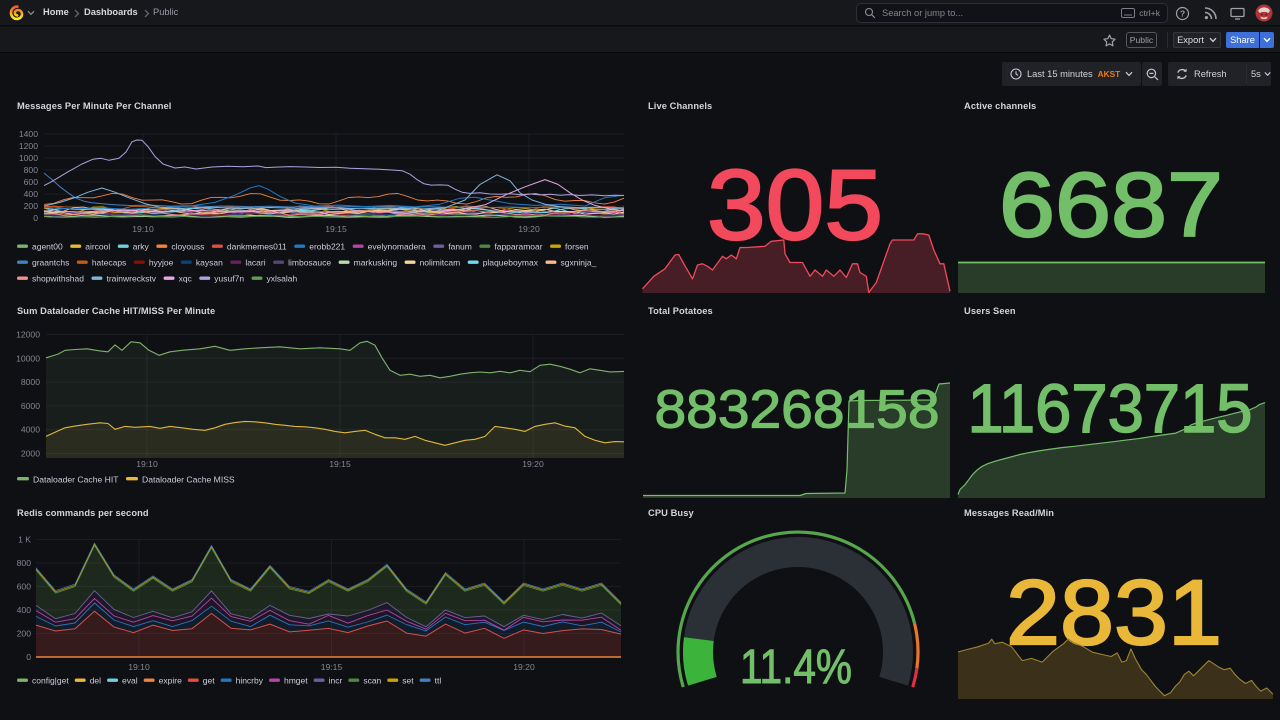  What do you see at coordinates (161, 263) in the screenshot?
I see `svg-text: hyyjoe` at bounding box center [161, 263].